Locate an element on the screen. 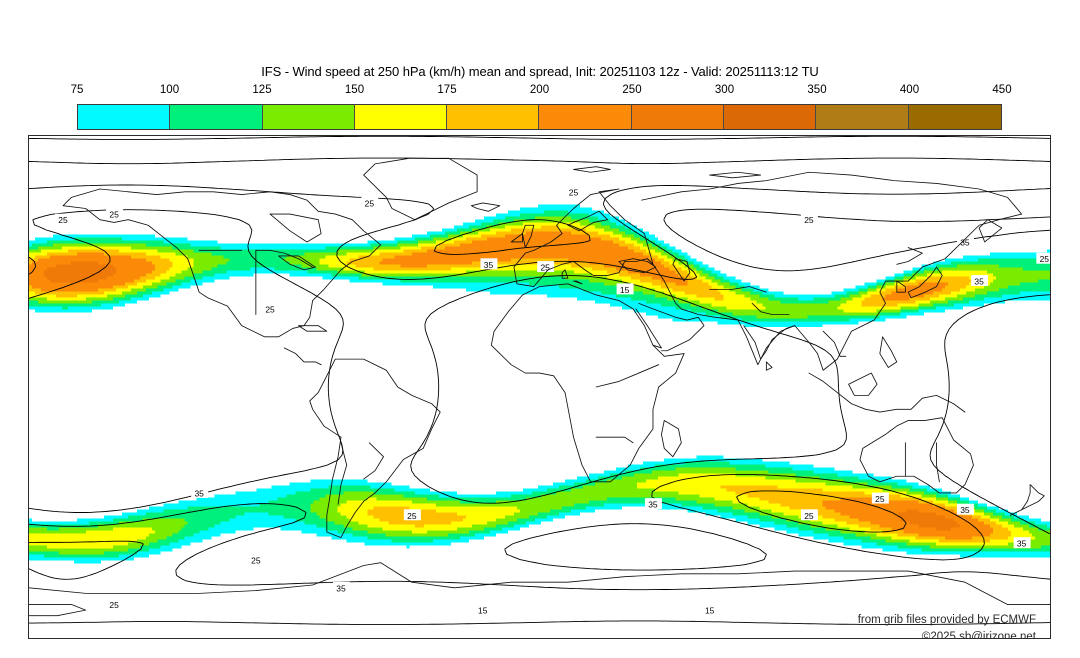 The width and height of the screenshot is (1080, 658). colorbar-tick-label: 75 is located at coordinates (77, 90).